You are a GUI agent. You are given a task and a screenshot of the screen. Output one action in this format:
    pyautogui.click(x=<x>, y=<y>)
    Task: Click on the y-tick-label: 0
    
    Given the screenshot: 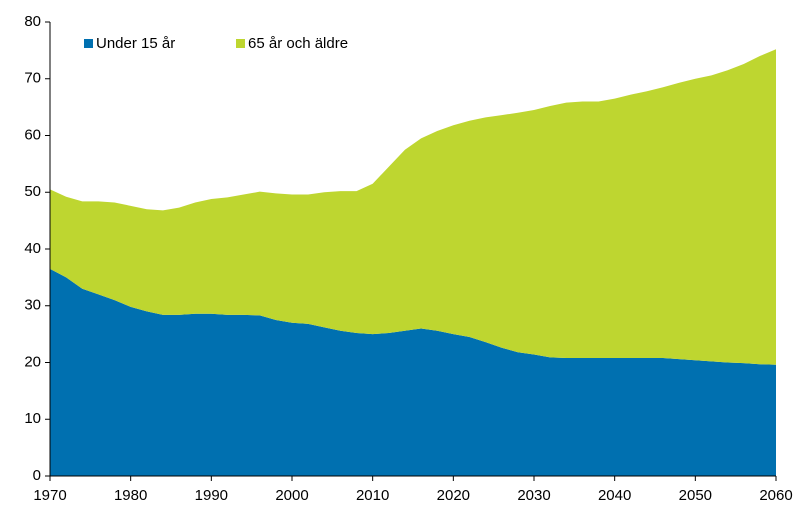 What is the action you would take?
    pyautogui.click(x=37, y=475)
    